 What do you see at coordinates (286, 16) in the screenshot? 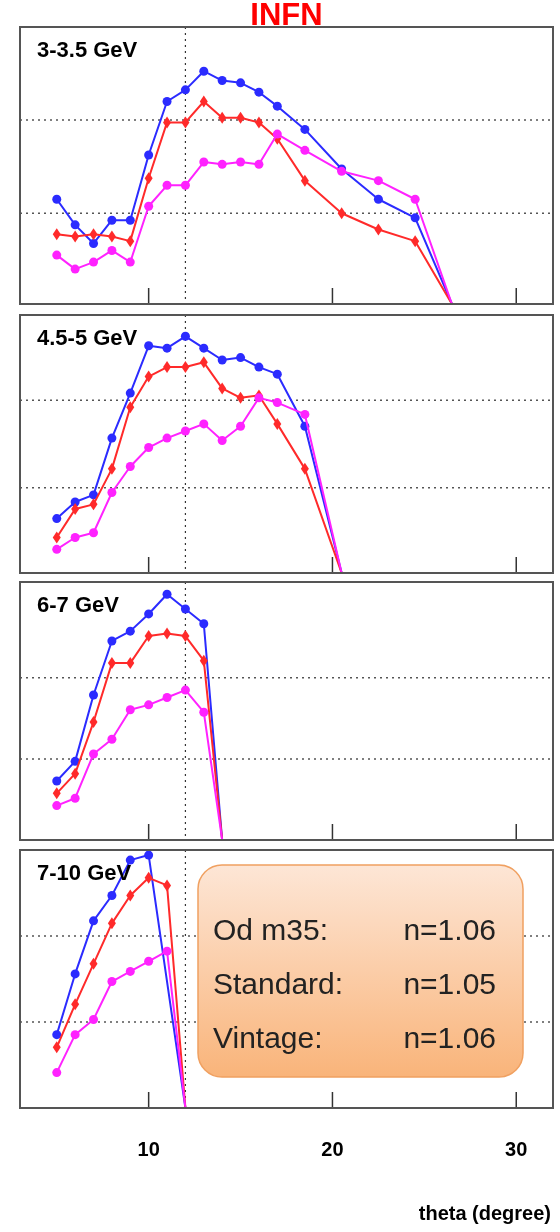
I see `chart-title: INFN` at bounding box center [286, 16].